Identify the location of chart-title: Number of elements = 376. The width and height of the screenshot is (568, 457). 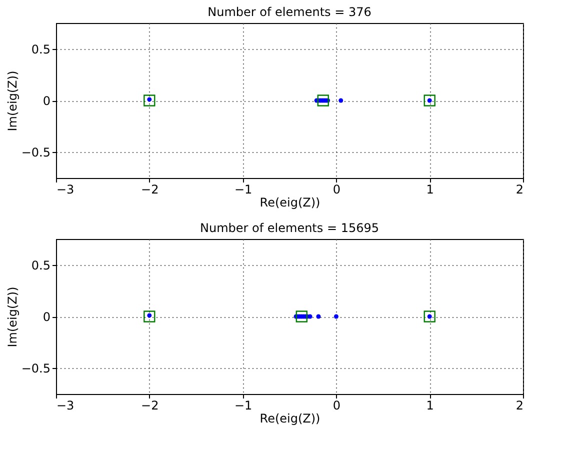
(290, 12).